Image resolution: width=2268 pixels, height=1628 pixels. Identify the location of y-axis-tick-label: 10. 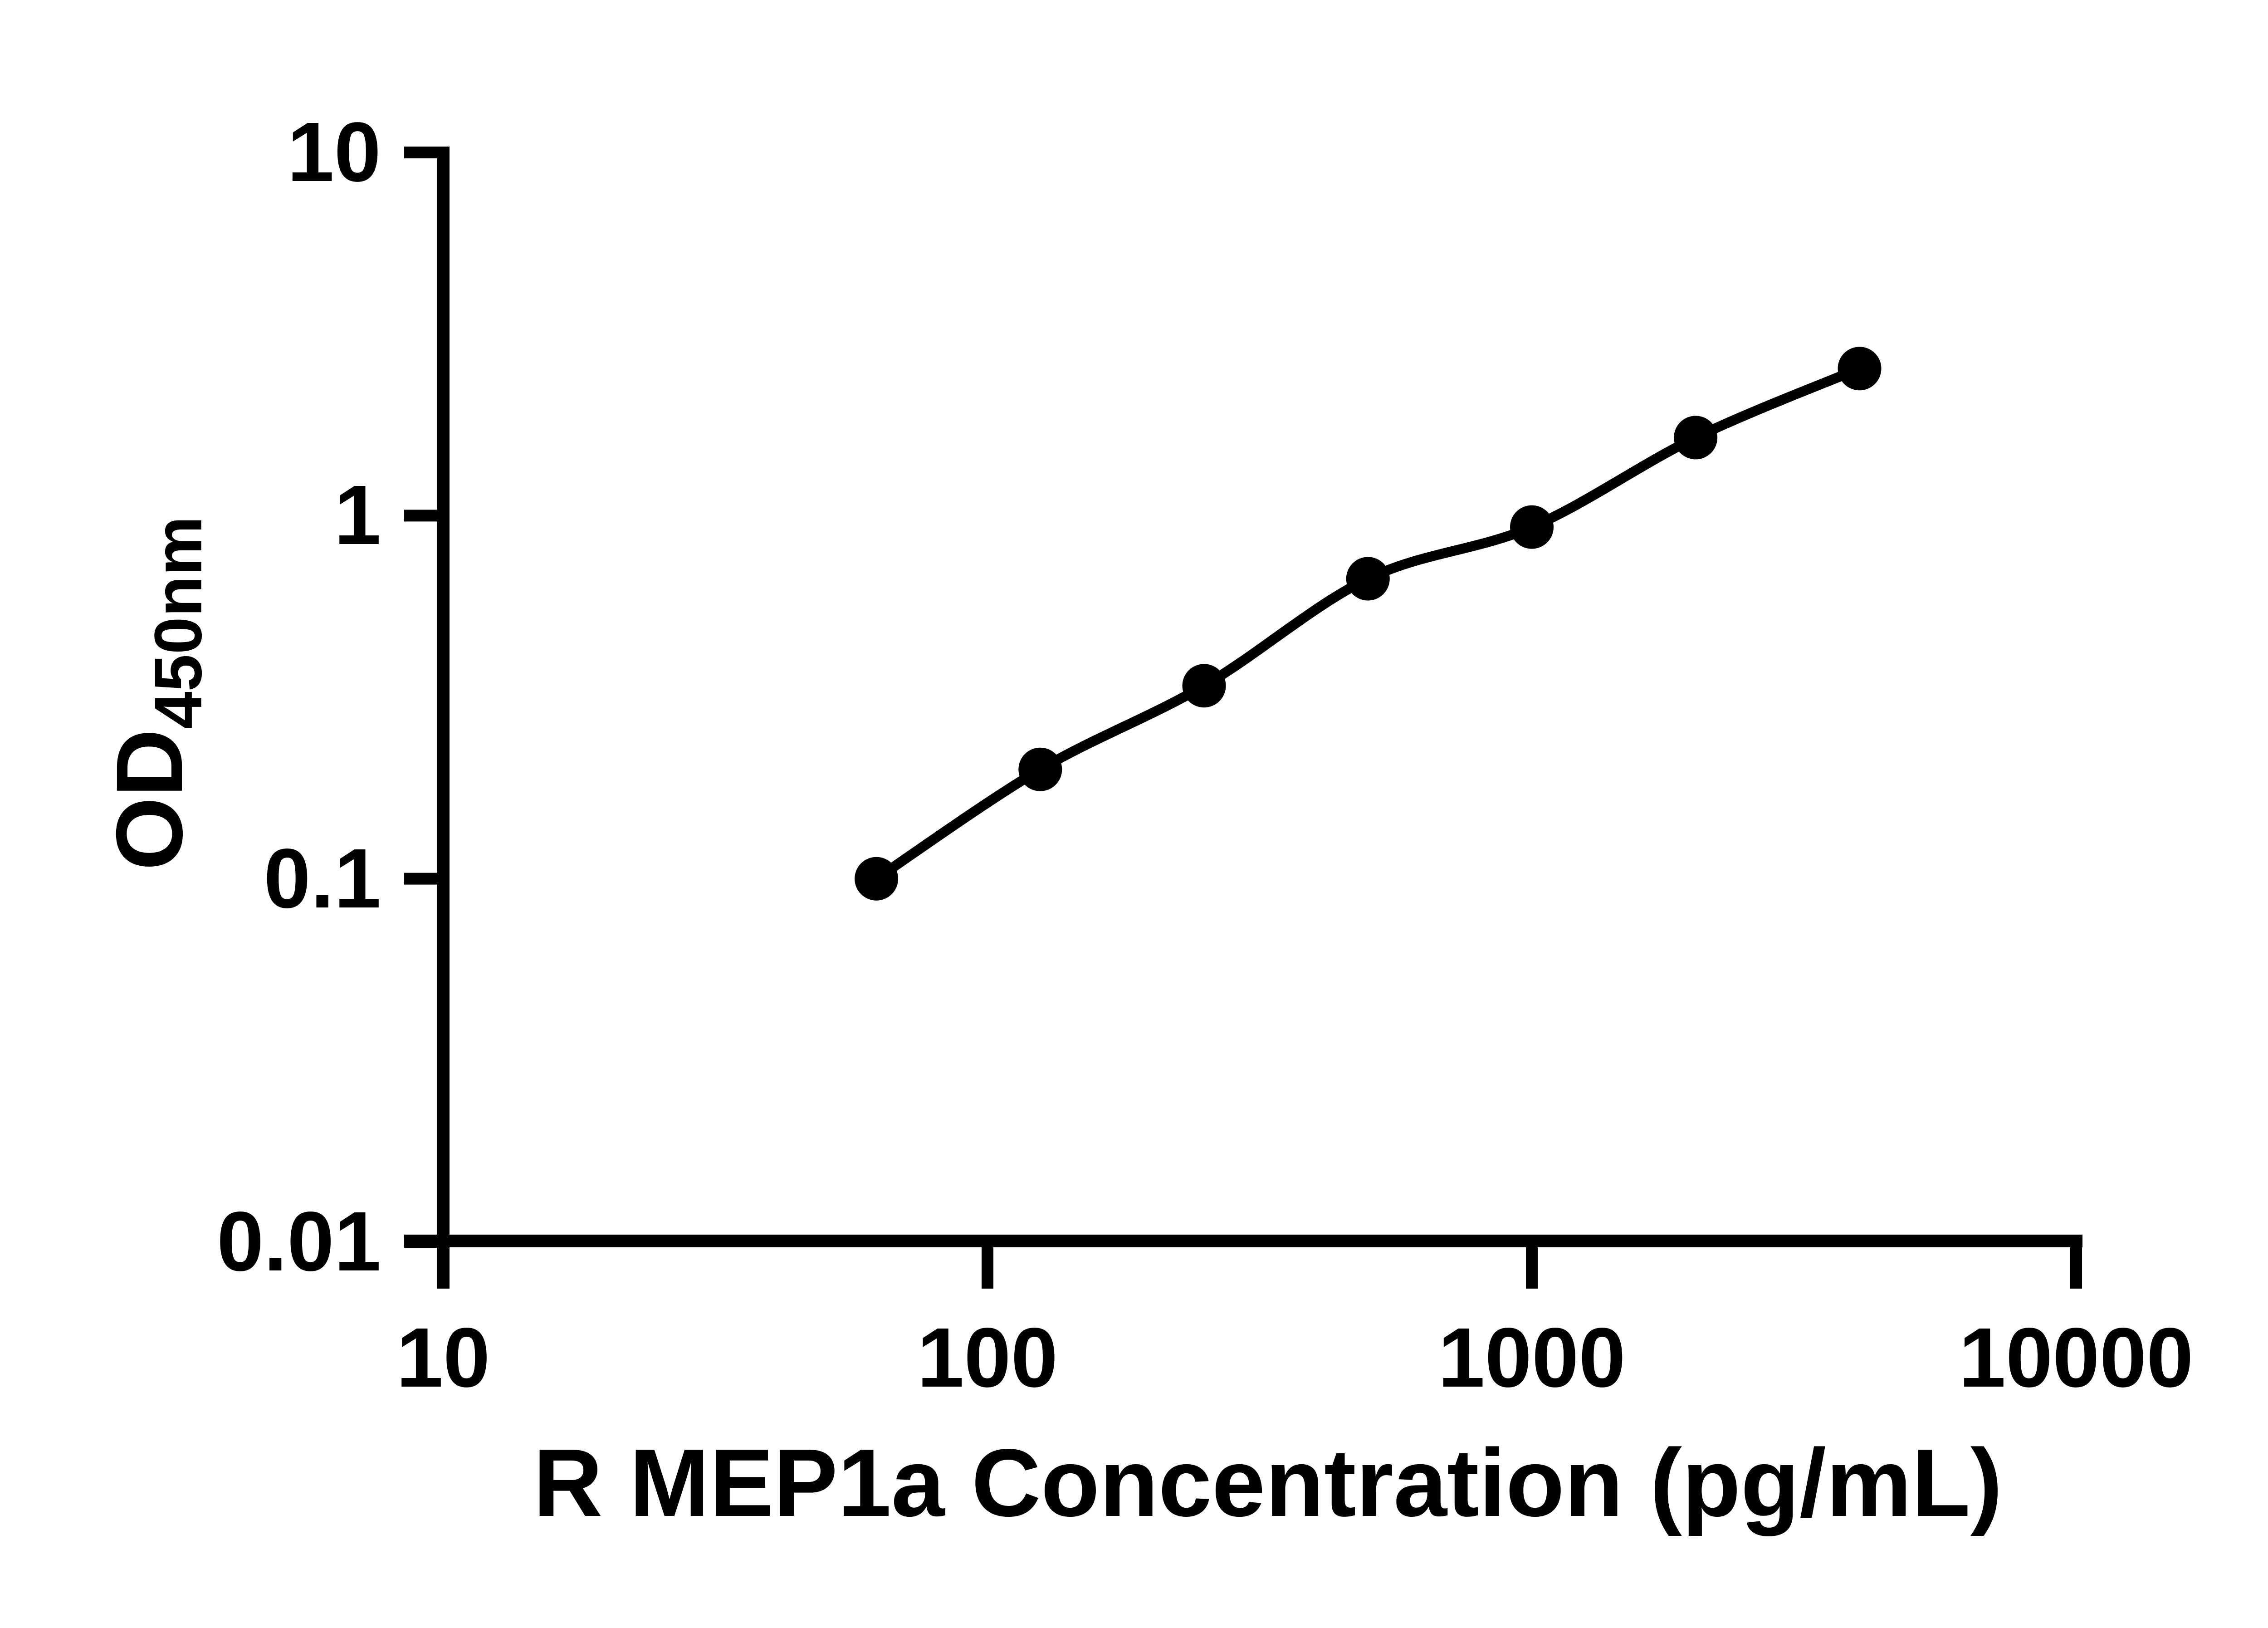
(334, 152).